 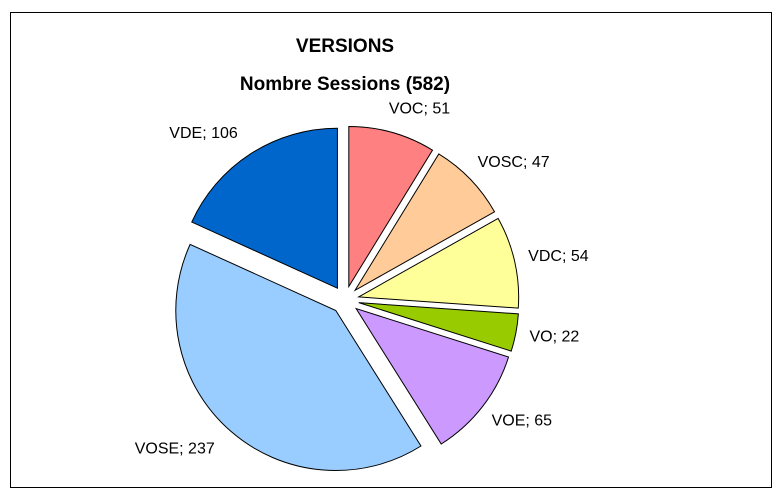 What do you see at coordinates (203, 133) in the screenshot?
I see `data-label: VDE; 106` at bounding box center [203, 133].